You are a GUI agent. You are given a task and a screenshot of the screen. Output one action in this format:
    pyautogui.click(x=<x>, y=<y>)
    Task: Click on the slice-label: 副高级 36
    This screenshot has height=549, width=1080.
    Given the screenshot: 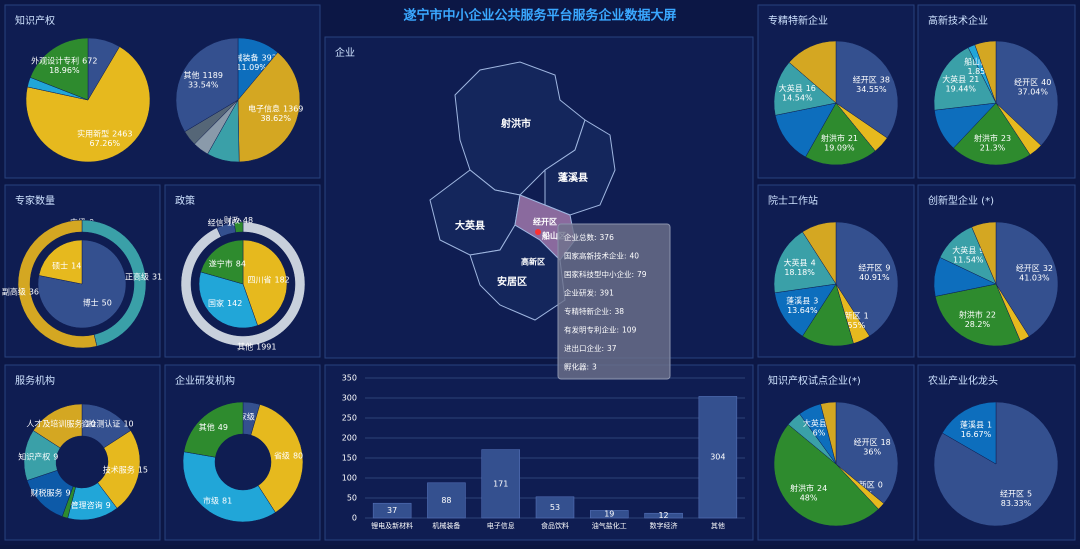 What is the action you would take?
    pyautogui.click(x=20, y=291)
    